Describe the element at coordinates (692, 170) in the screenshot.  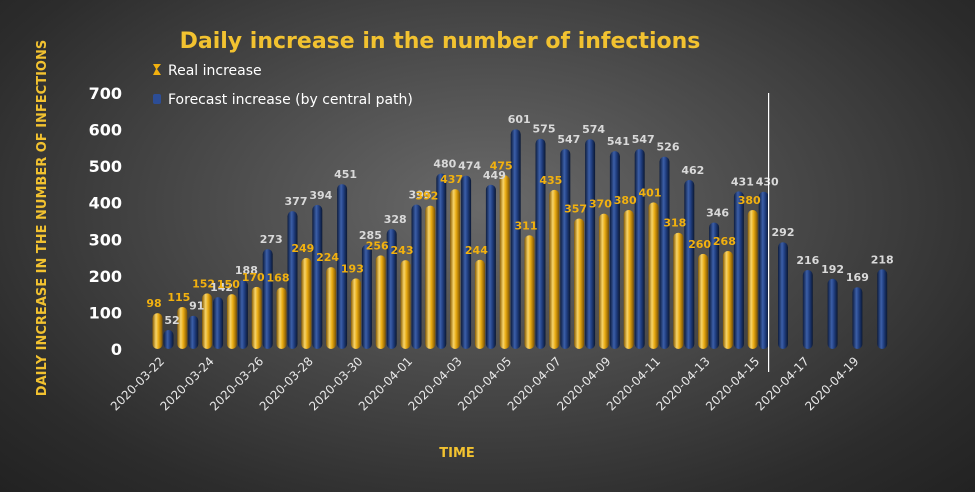
I see `forecast-value-label: 462` at that location.